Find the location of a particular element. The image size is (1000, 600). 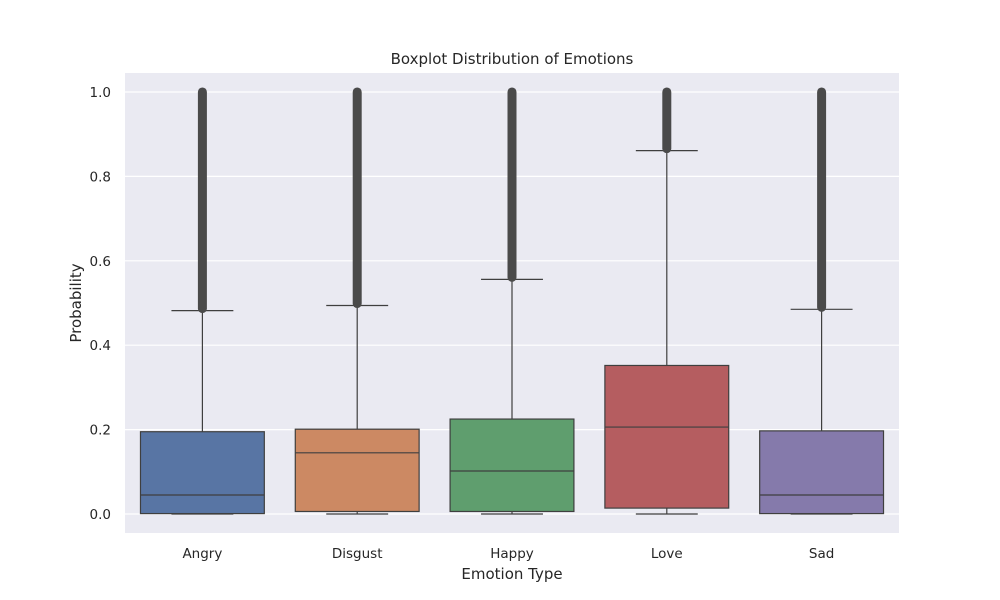

y-tick-label: 0.8 is located at coordinates (100, 177).